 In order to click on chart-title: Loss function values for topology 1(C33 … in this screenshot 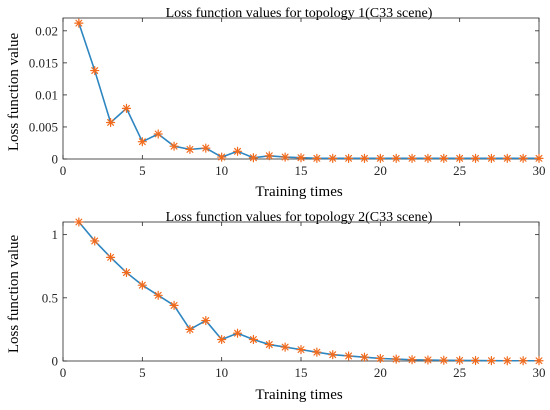, I will do `click(299, 13)`.